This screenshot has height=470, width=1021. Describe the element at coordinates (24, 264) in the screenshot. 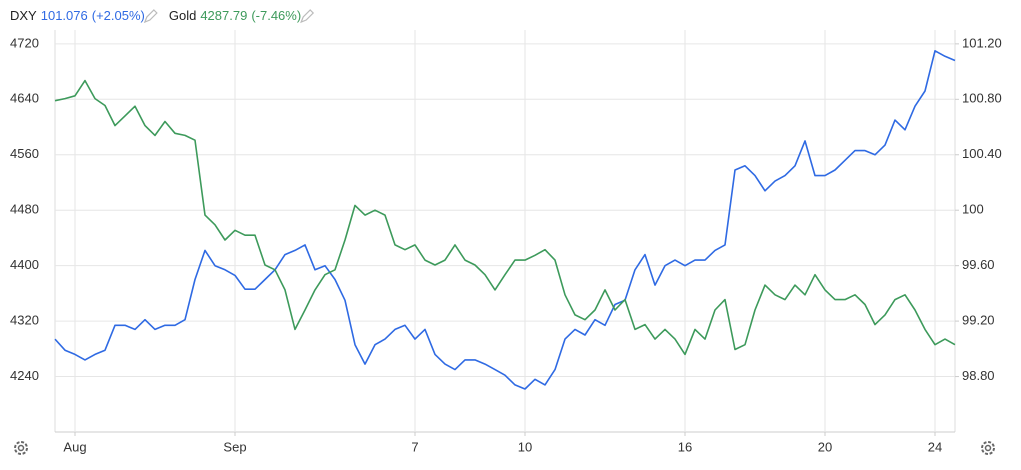

I see `y-tick-label: 4400` at that location.